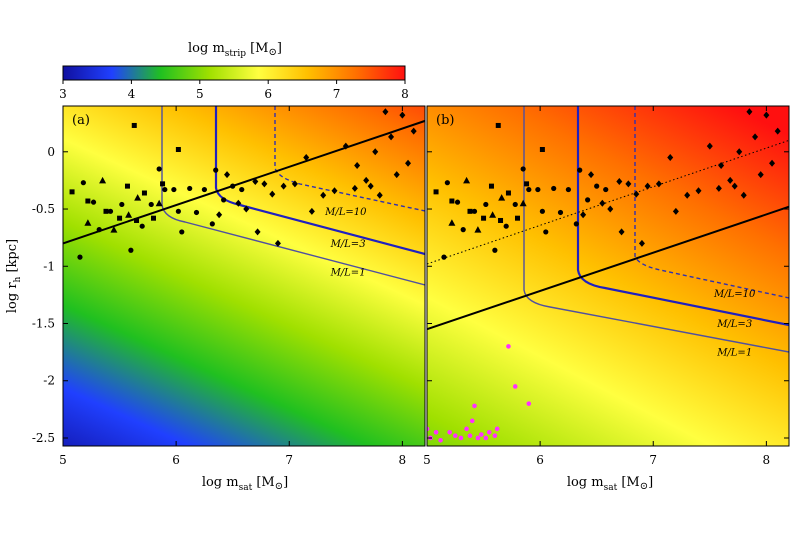 Image resolution: width=800 pixels, height=533 pixels. Describe the element at coordinates (234, 90) in the screenshot. I see `colorbar-ticks: 3 4 5 6 7 8` at that location.